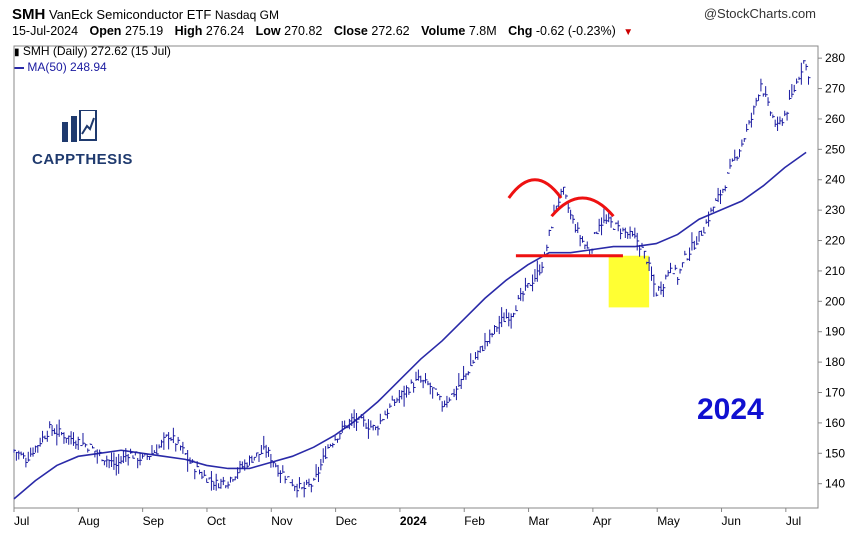 This screenshot has width=850, height=538. What do you see at coordinates (520, 31) in the screenshot?
I see `chg-label: Chg` at bounding box center [520, 31].